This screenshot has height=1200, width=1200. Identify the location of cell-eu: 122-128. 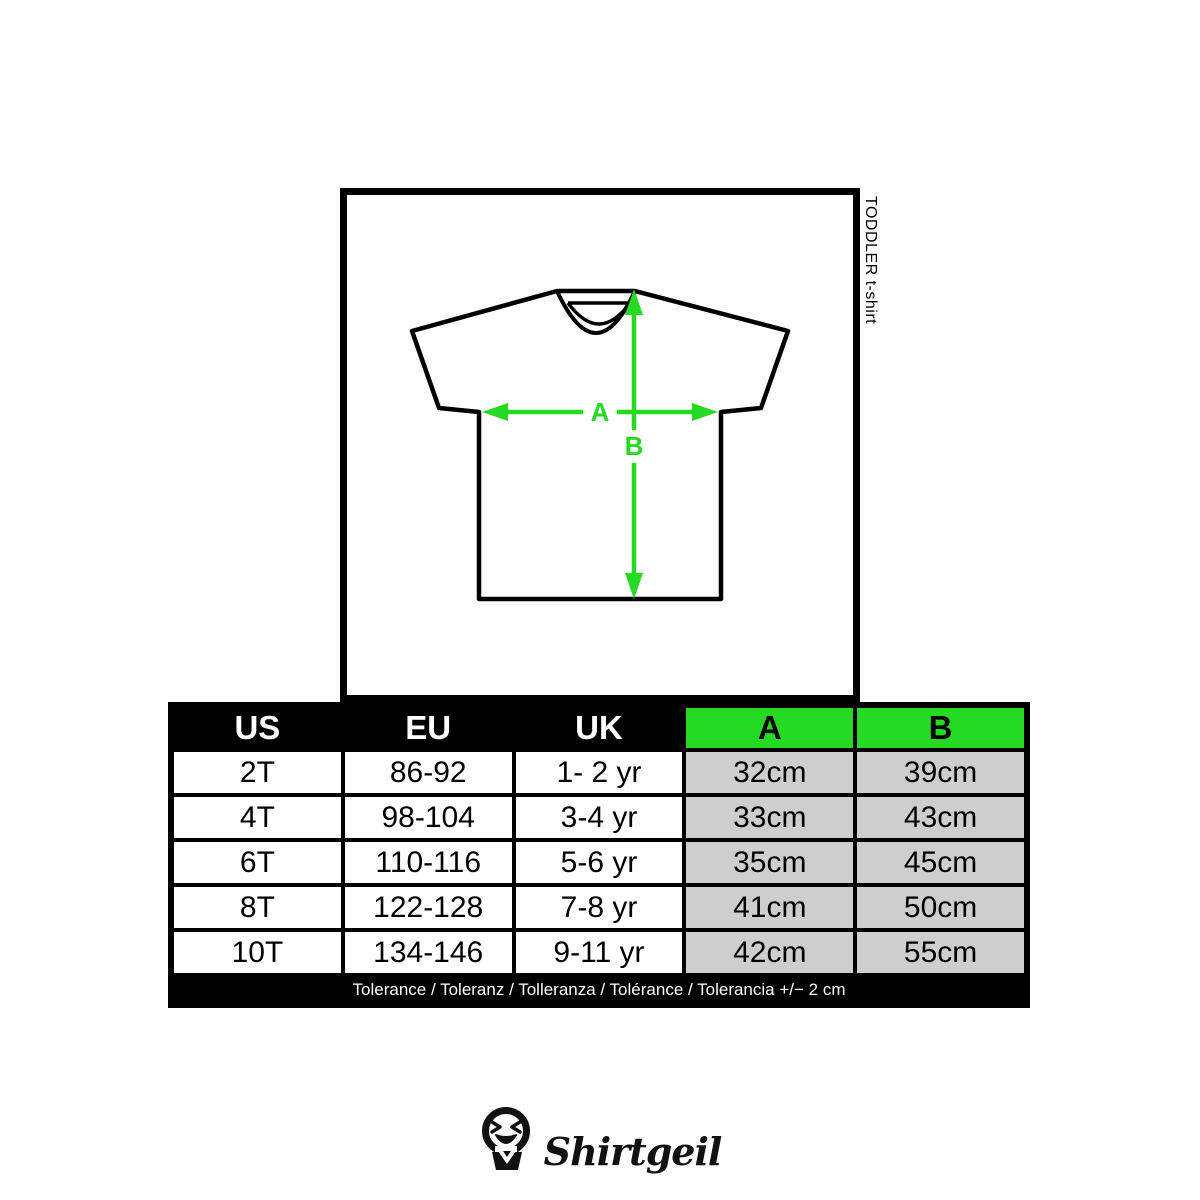
(428, 907).